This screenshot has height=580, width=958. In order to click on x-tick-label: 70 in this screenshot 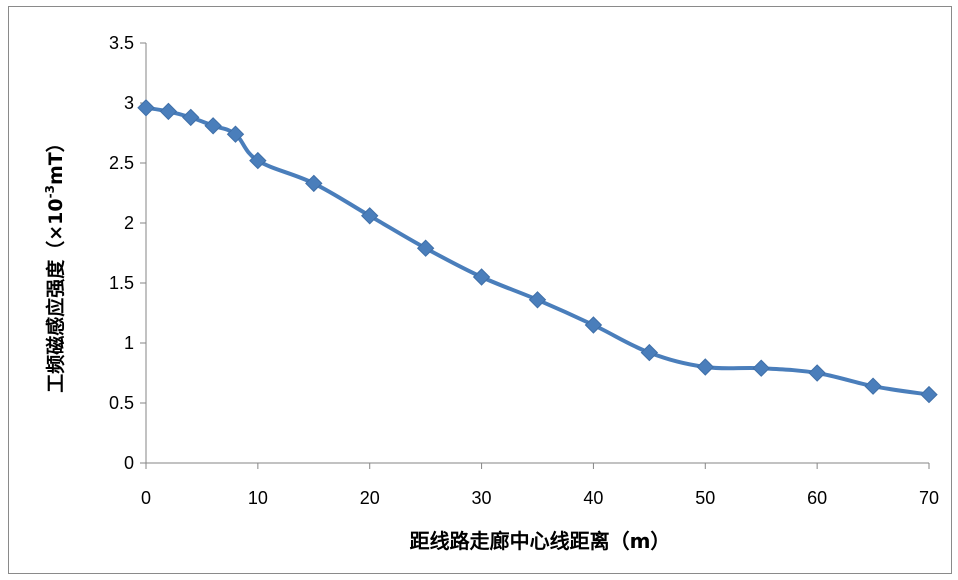, I will do `click(929, 498)`.